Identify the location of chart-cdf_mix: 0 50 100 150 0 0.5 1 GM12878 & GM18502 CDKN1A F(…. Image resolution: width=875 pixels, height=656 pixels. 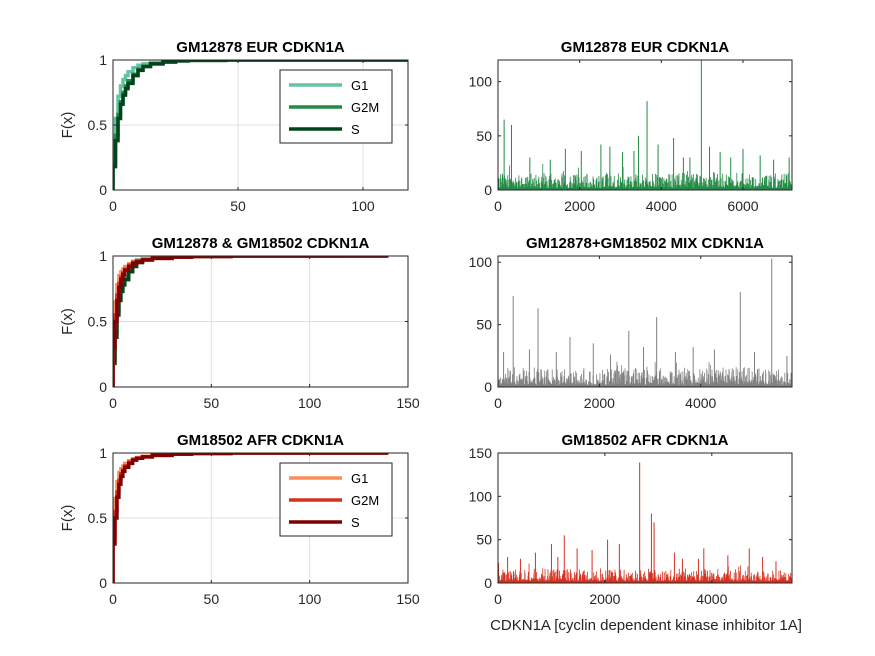
(239, 323).